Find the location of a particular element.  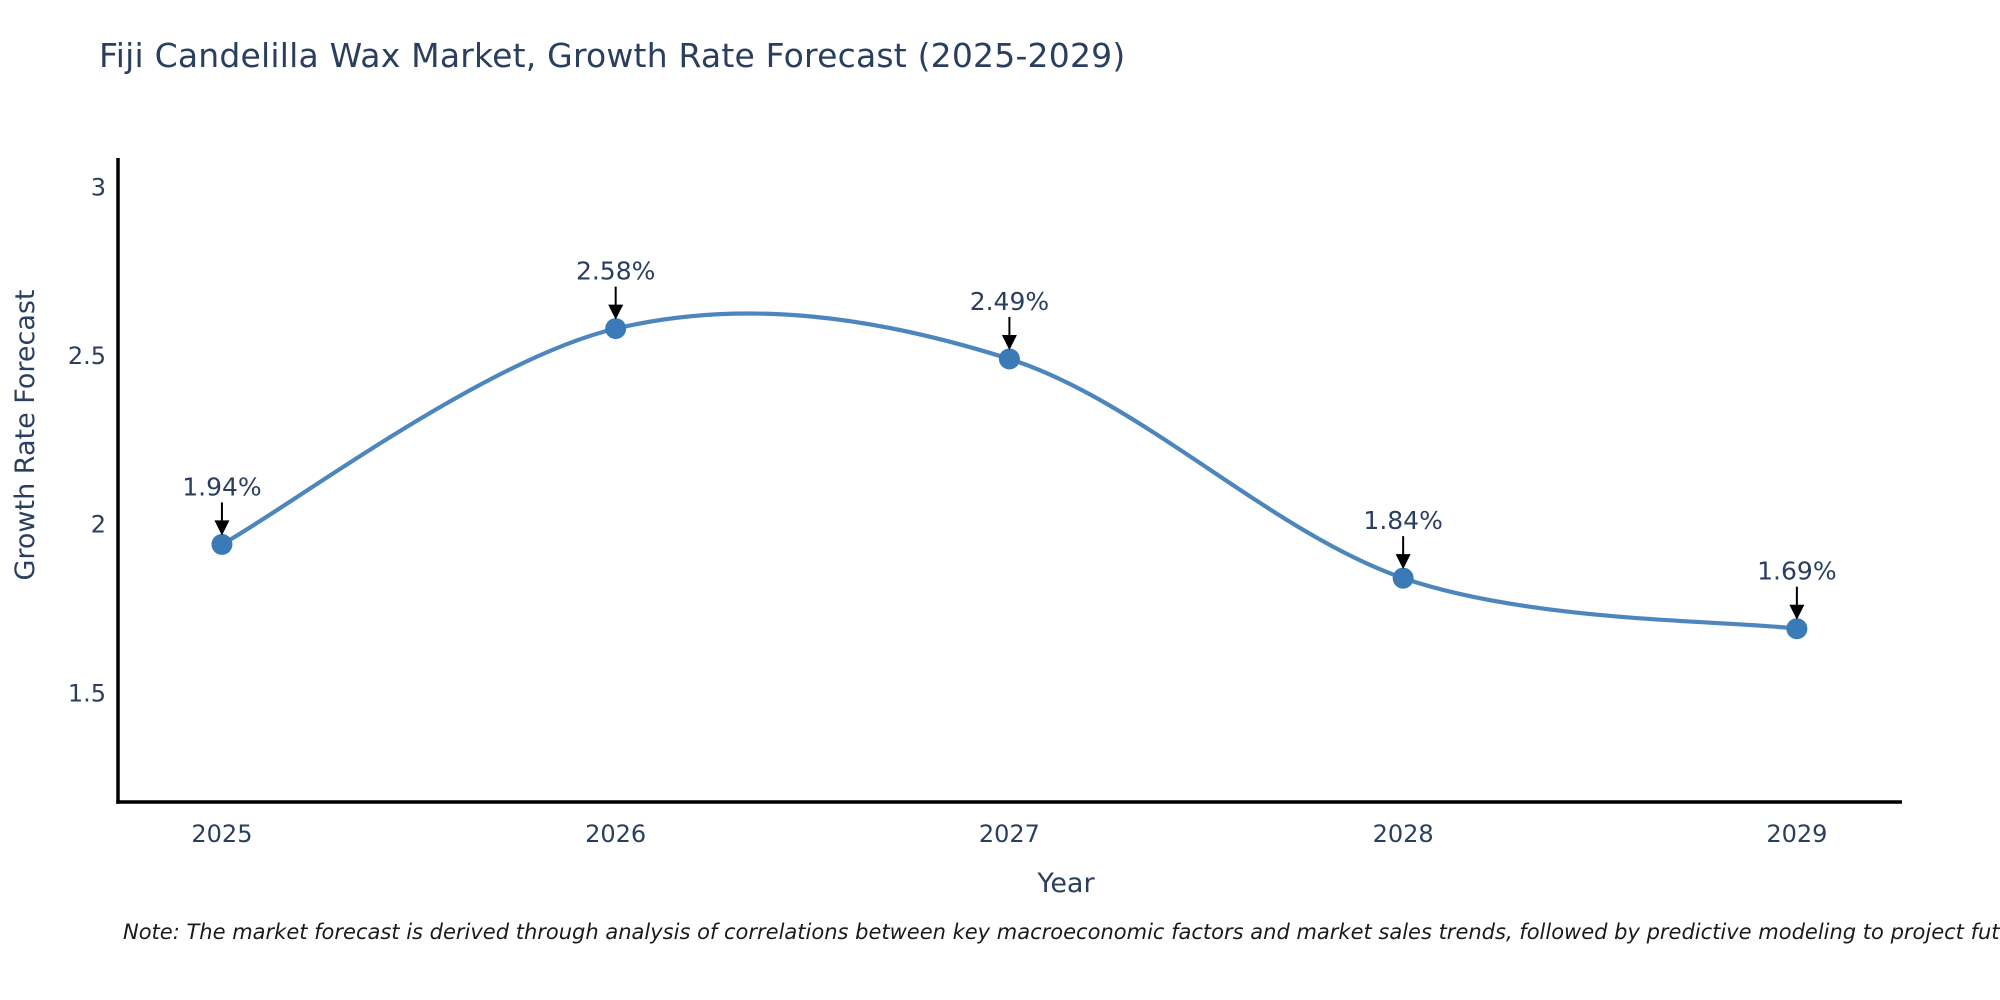

y-tick-label: 2 is located at coordinates (98, 525).